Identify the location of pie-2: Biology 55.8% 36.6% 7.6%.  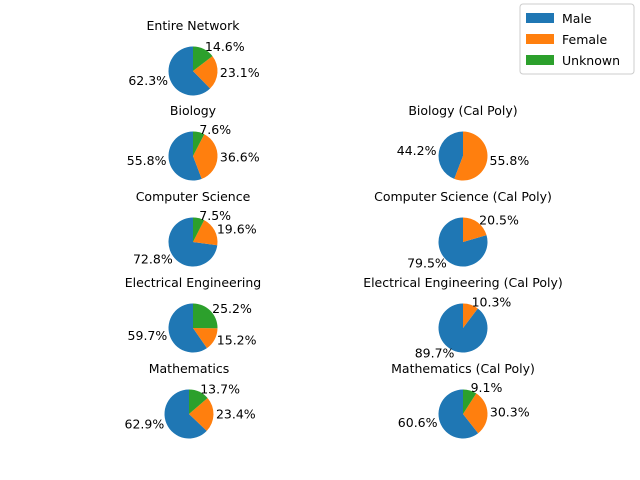
(193, 142).